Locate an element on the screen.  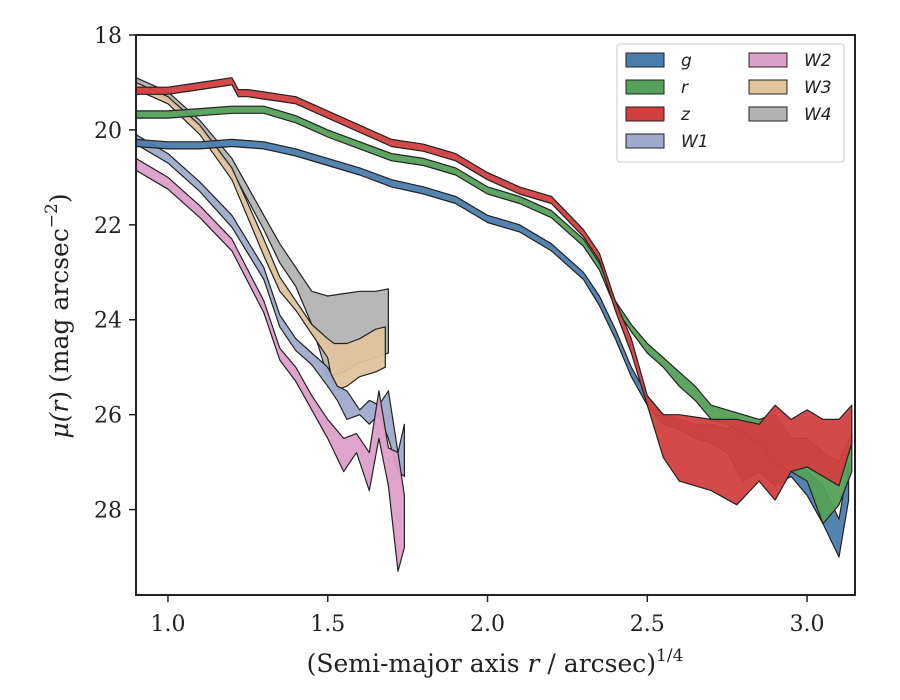
x-tick-label: 3.0 is located at coordinates (807, 624).